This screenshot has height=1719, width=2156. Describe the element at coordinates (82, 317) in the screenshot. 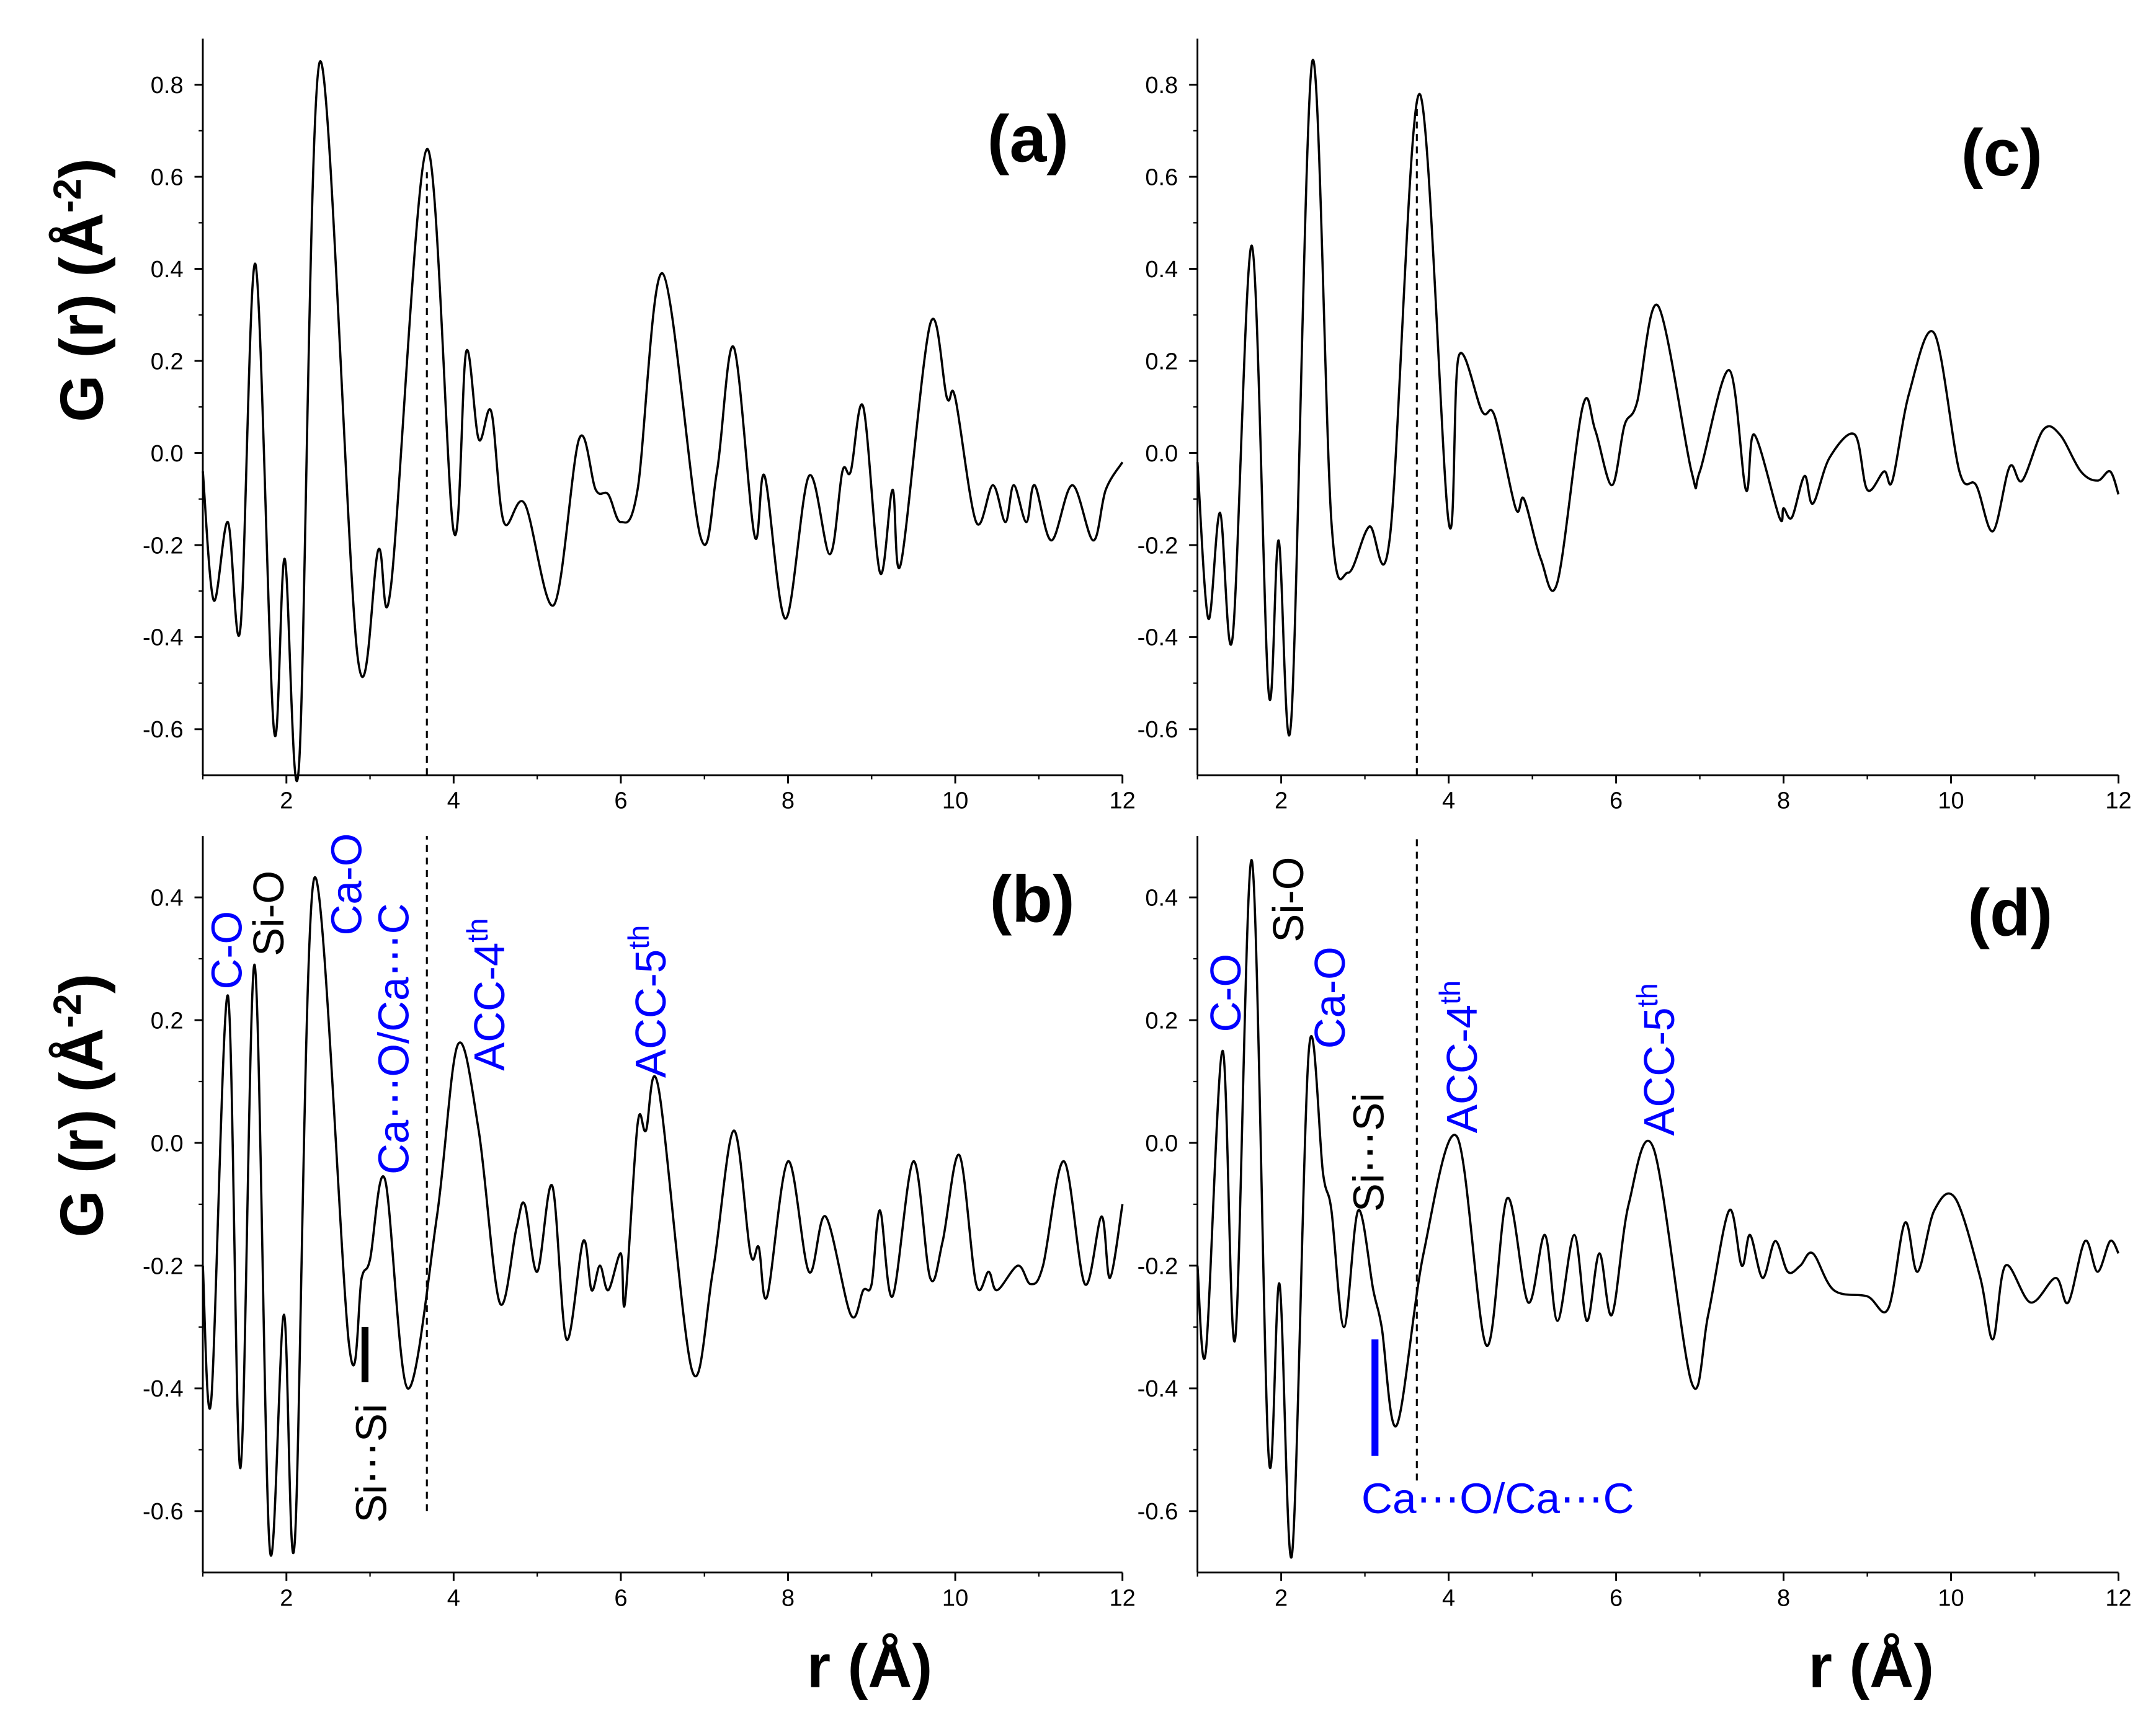

I see `y-axis-label-text: G (r) (Å` at that location.